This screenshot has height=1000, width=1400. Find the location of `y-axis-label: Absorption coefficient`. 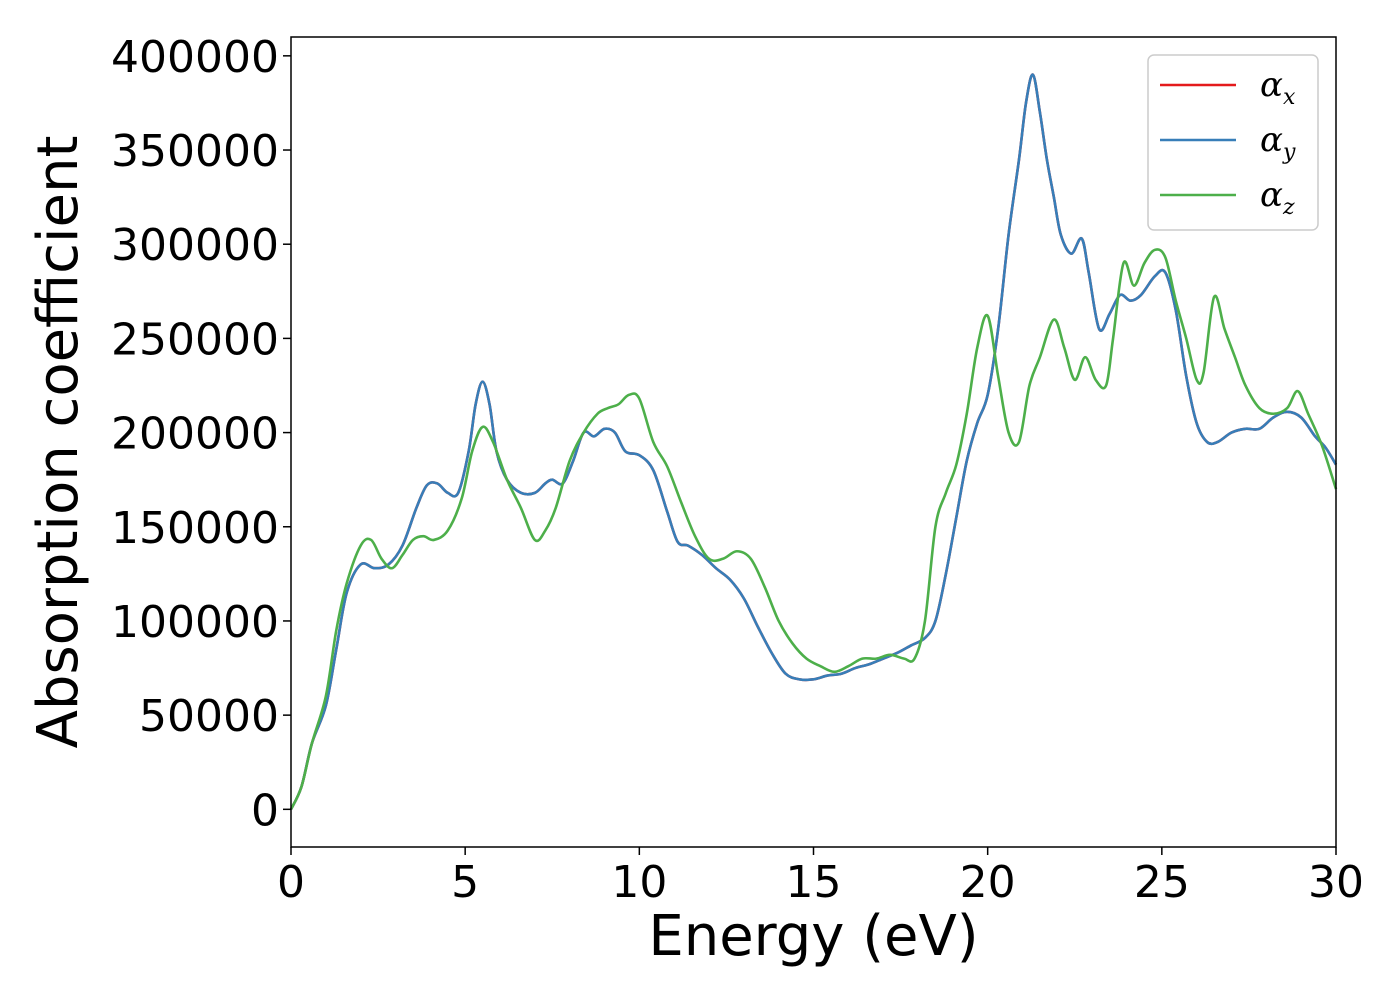

y-axis-label: Absorption coefficient is located at coordinates (58, 442).